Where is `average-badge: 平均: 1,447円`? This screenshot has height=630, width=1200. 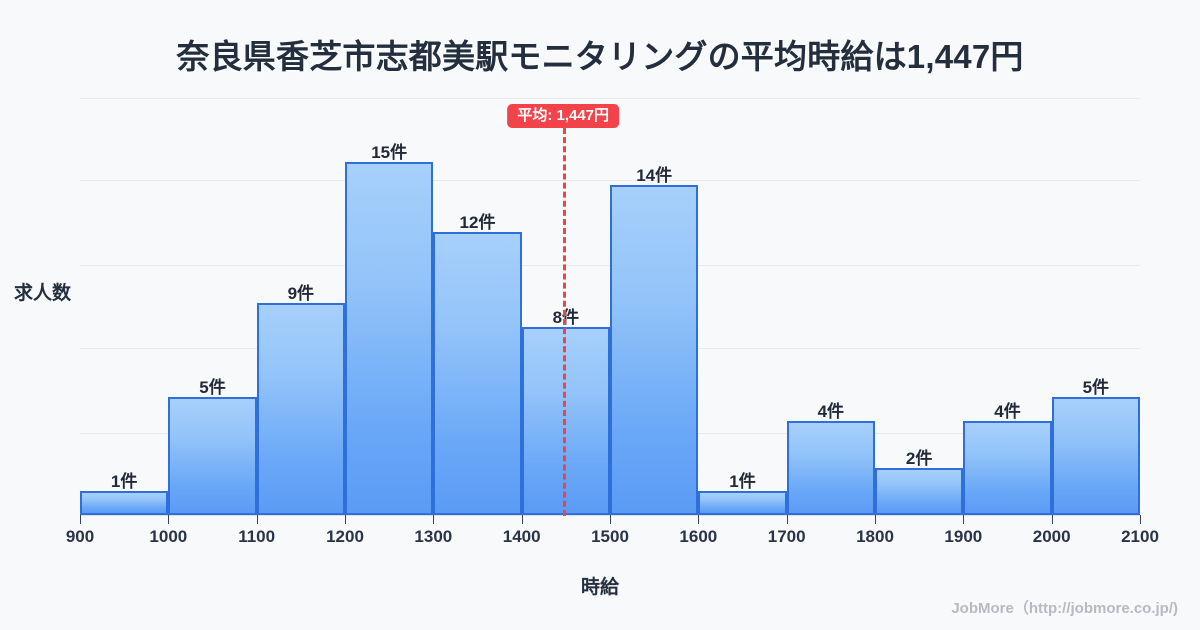
average-badge: 平均: 1,447円 is located at coordinates (563, 116).